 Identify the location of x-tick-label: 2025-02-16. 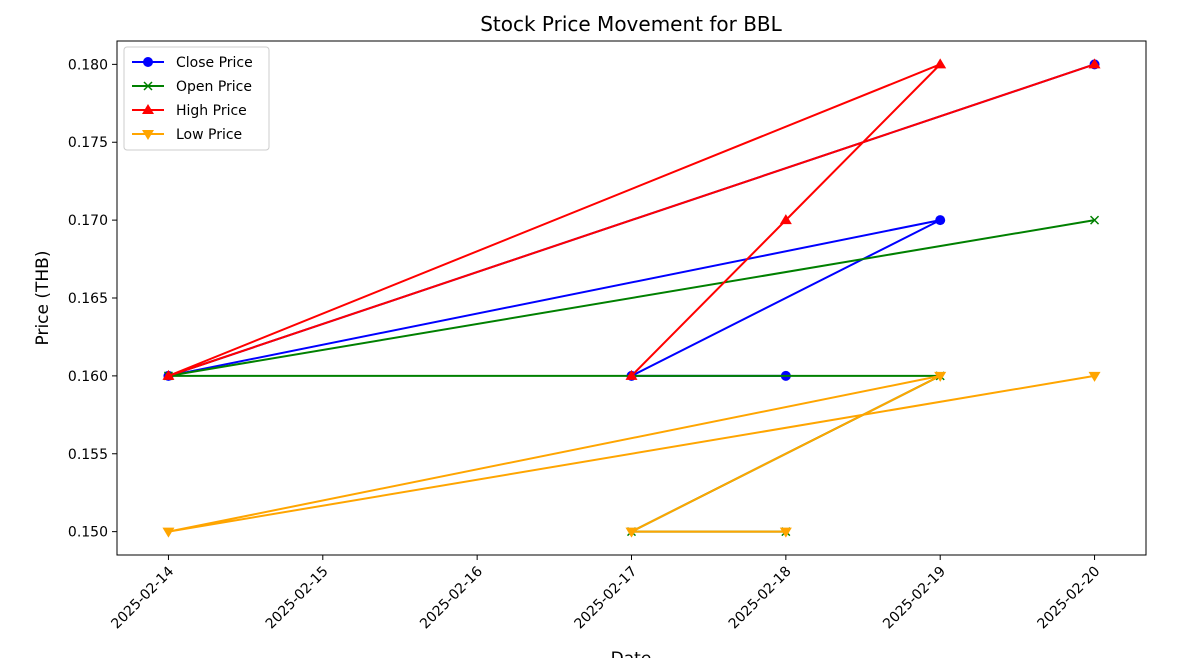
(451, 597).